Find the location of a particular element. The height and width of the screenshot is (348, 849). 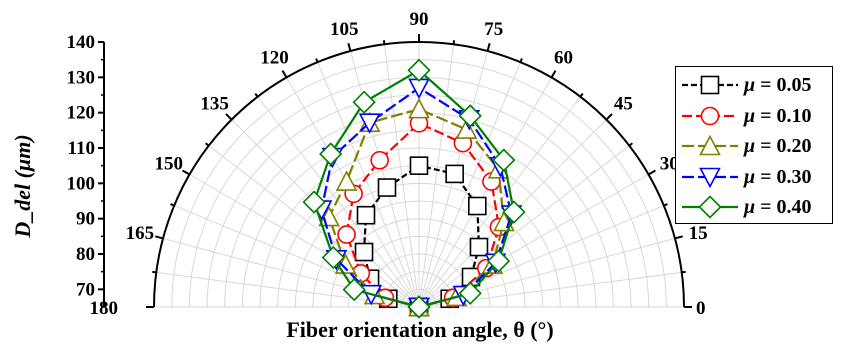

legend-item: μ = 0.05 is located at coordinates (755, 85).